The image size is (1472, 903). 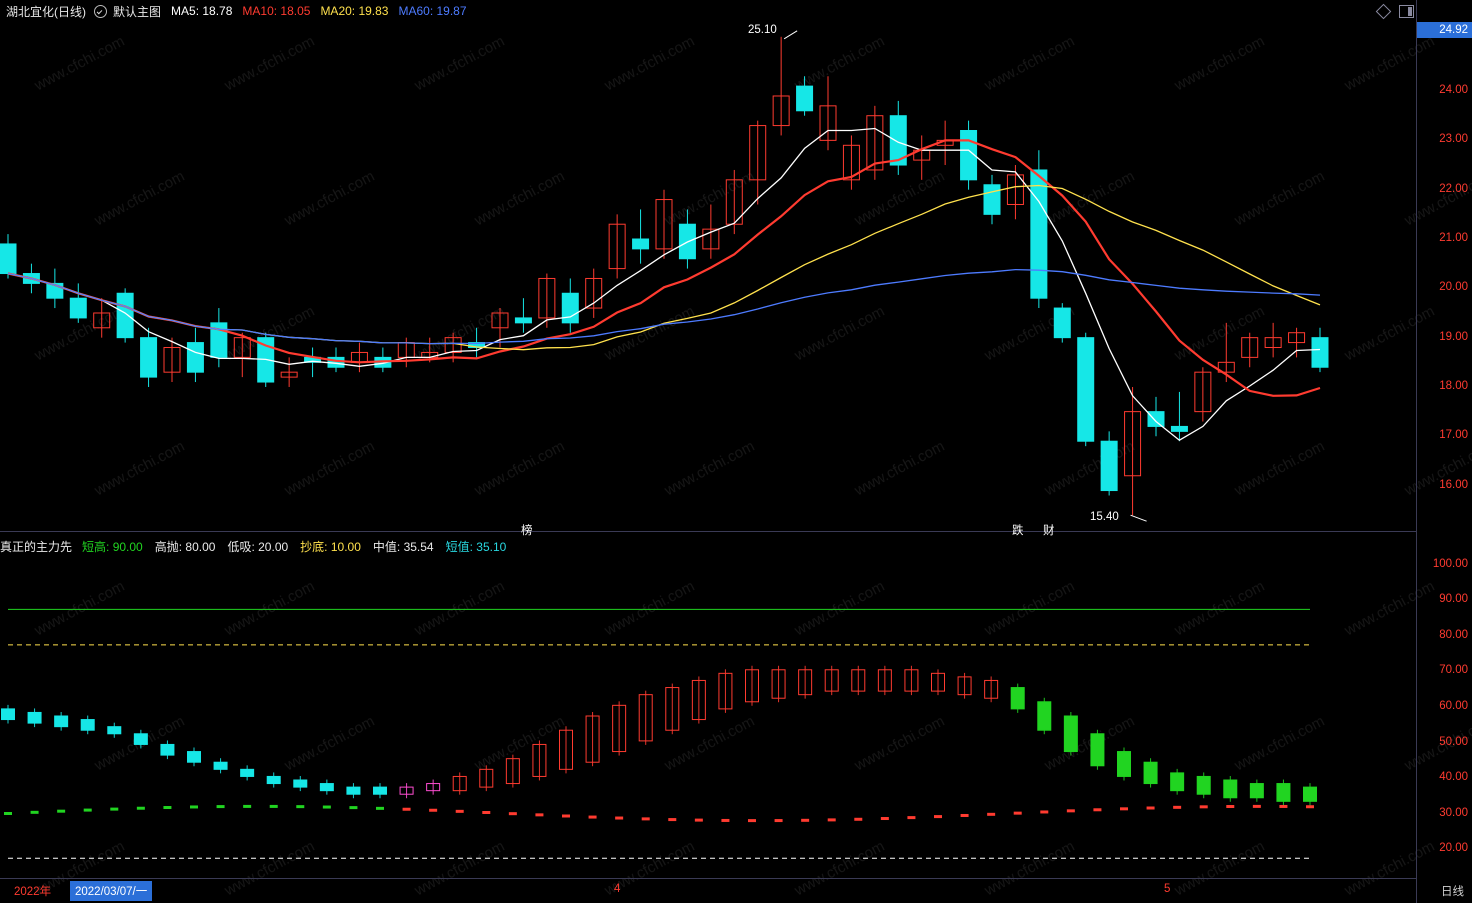 What do you see at coordinates (1452, 892) in the screenshot?
I see `period-label: 日线` at bounding box center [1452, 892].